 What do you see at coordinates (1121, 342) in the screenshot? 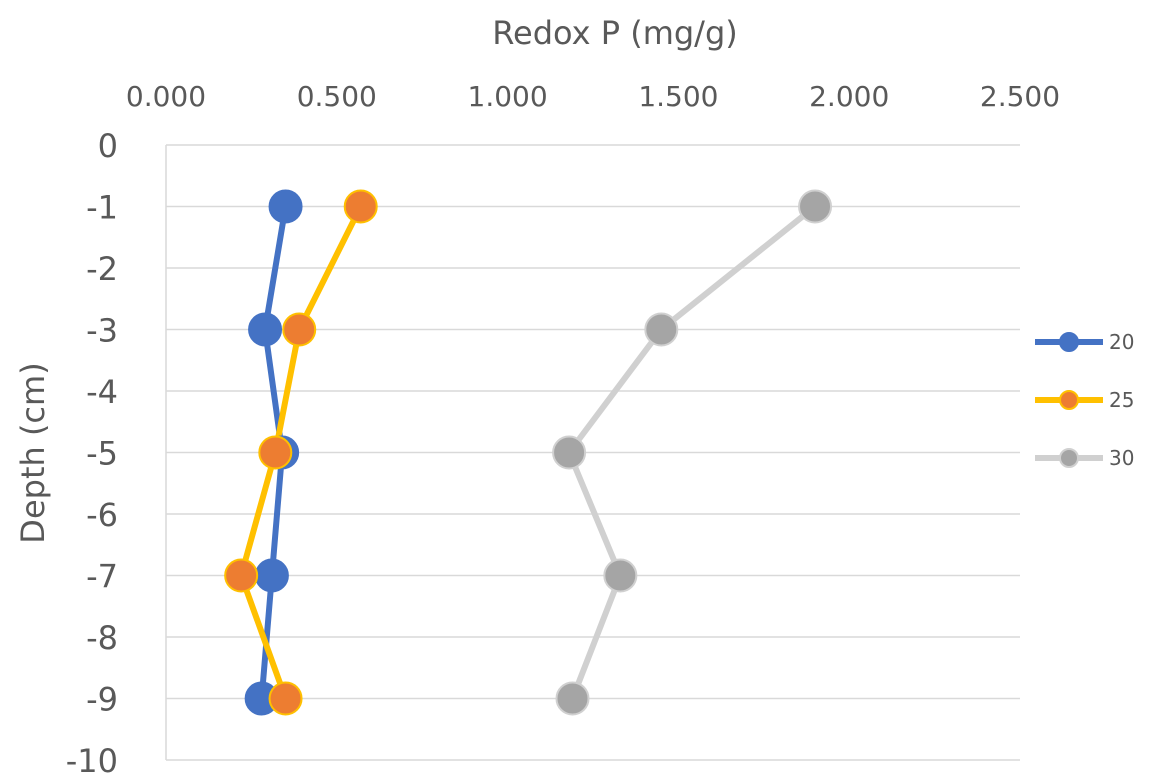
I see `legend-label: 20` at bounding box center [1121, 342].